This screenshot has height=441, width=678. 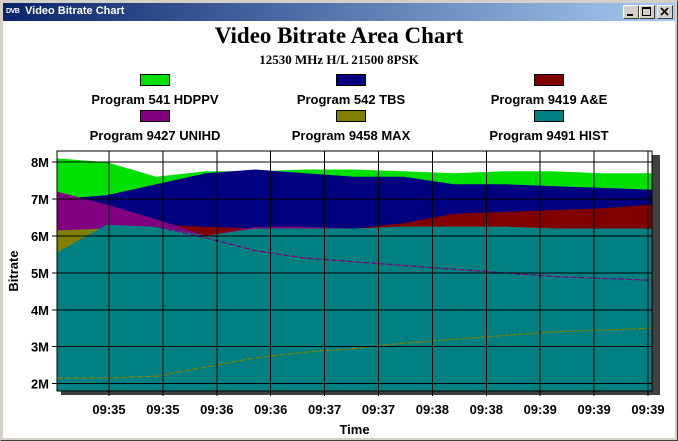 I want to click on y-tick-label: 2M, so click(x=40, y=384).